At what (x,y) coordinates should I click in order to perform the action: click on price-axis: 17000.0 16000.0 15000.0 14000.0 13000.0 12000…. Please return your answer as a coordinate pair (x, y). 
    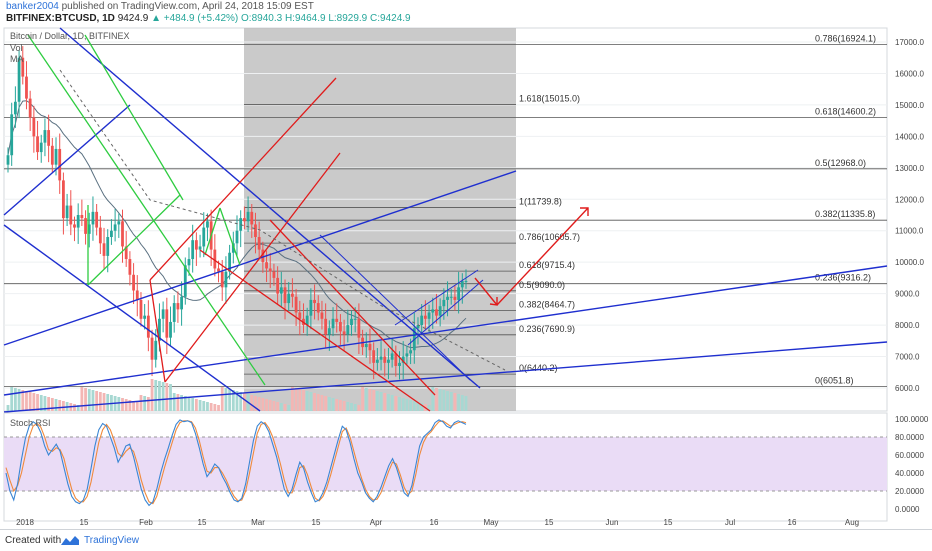
    Looking at the image, I should click on (909, 215).